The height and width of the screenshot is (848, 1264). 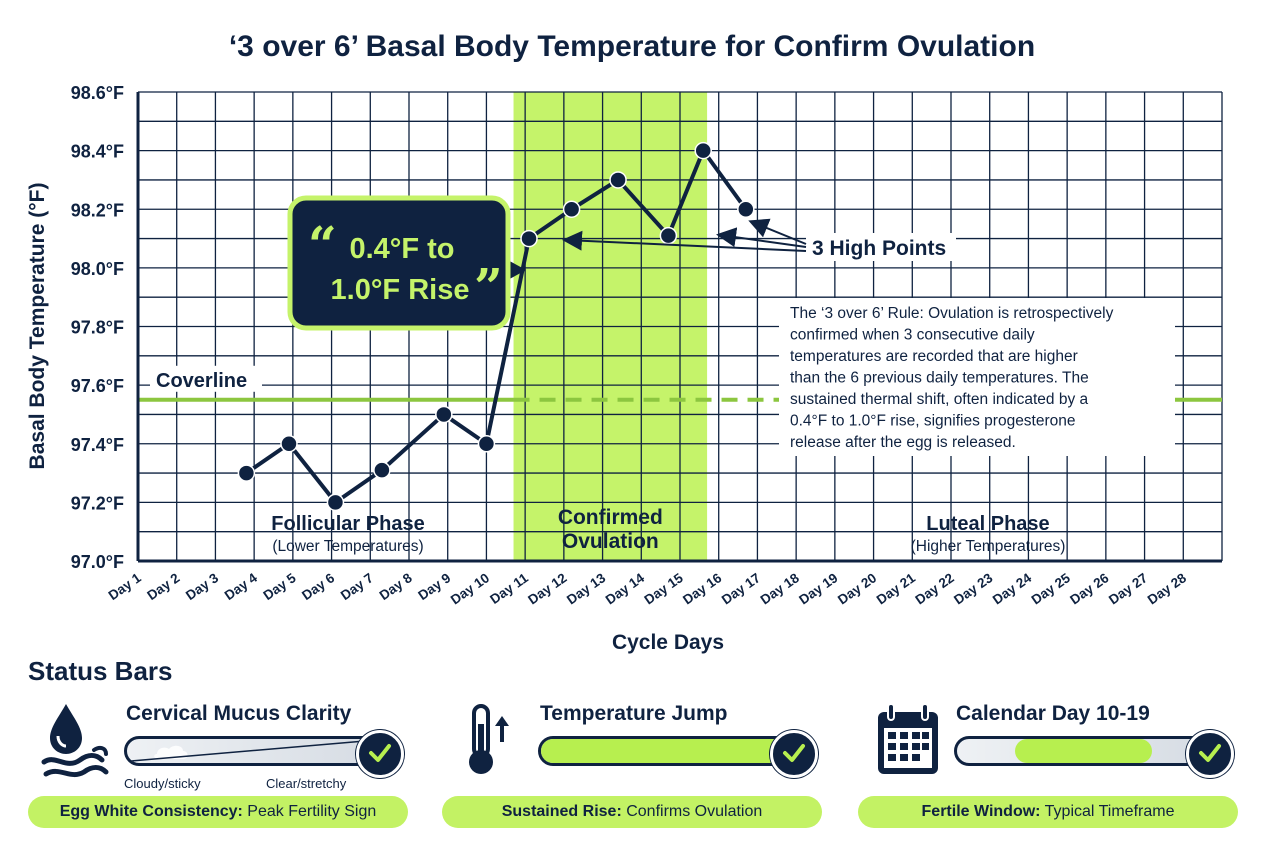 I want to click on y-tick-label: 98.2°F, so click(x=97, y=210).